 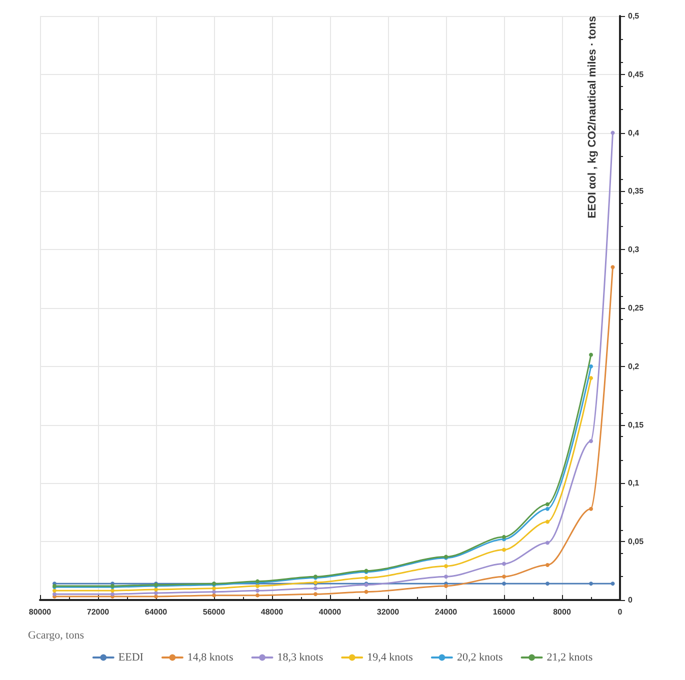 What do you see at coordinates (636, 74) in the screenshot?
I see `y-tick-label: 0,45` at bounding box center [636, 74].